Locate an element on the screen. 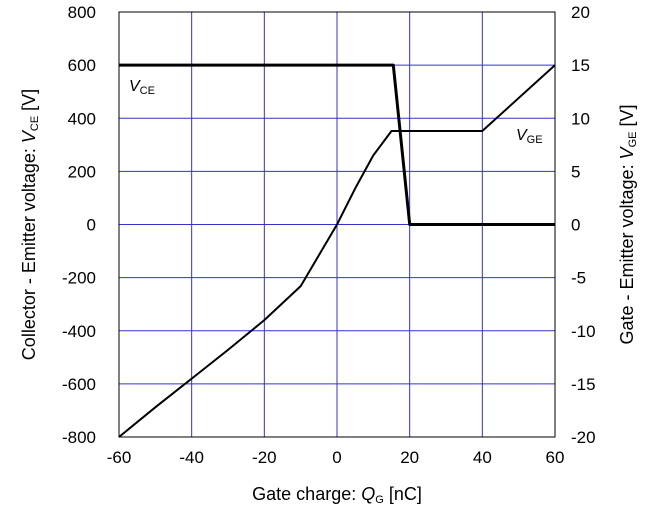 This screenshot has width=654, height=508. right-y-axis-title-symbol: V is located at coordinates (627, 152).